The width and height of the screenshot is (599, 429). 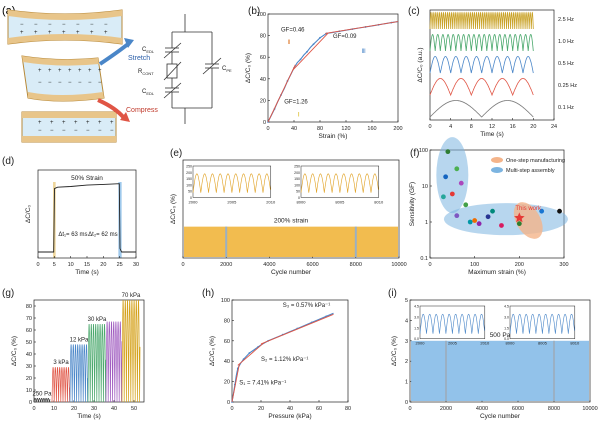 I want to click on annotation: 500 Pa, so click(x=500, y=335).